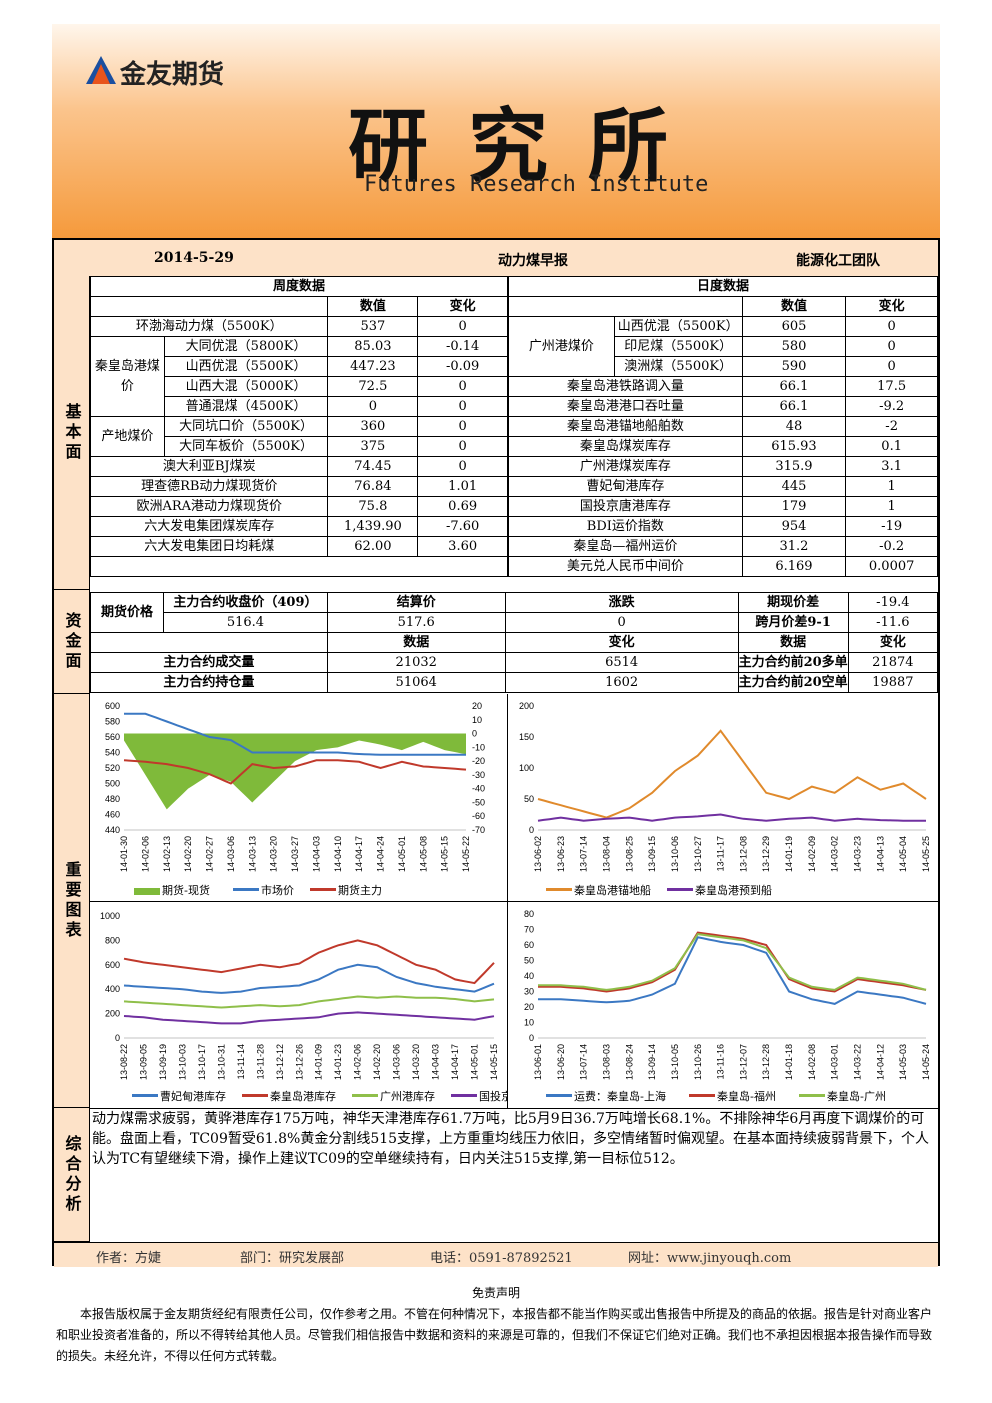 The height and width of the screenshot is (1403, 992). I want to click on y-tick-label: 50, so click(529, 799).